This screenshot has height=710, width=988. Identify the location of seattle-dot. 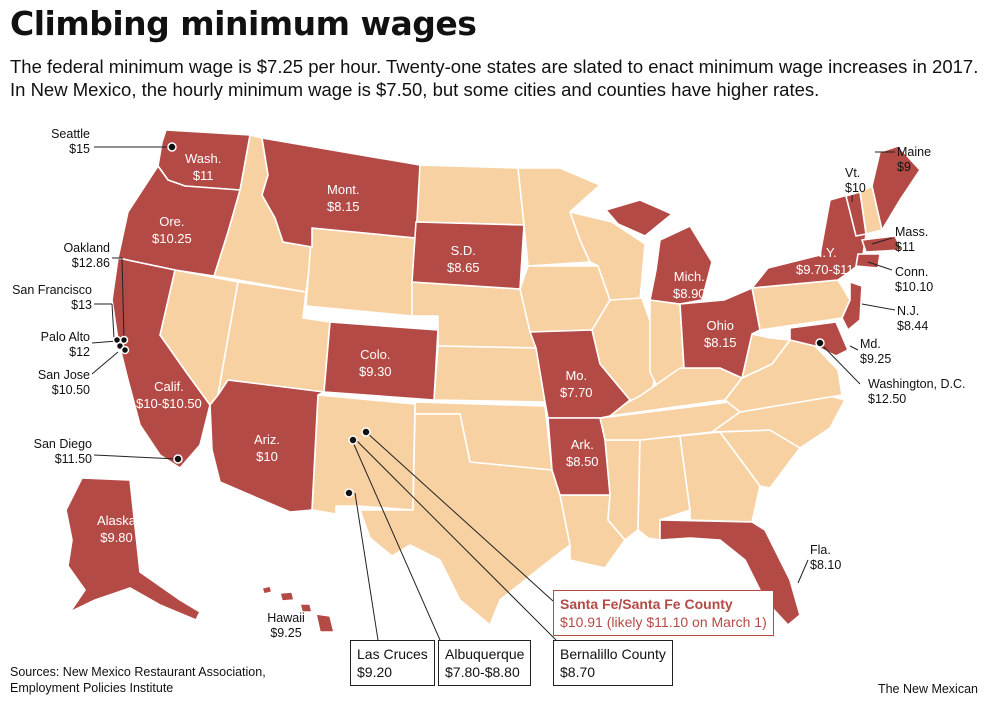
(172, 147).